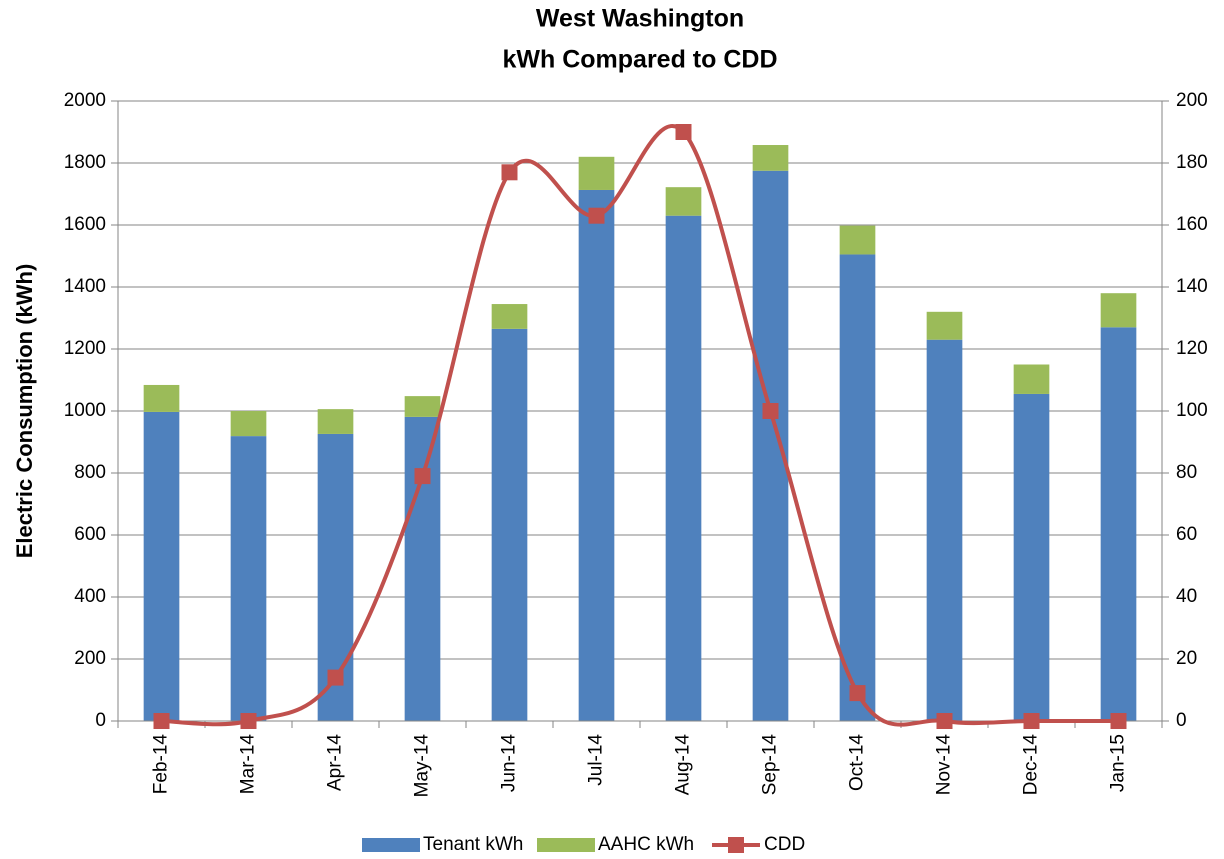 The height and width of the screenshot is (859, 1224). Describe the element at coordinates (683, 765) in the screenshot. I see `x-tick-label: Aug-14` at that location.